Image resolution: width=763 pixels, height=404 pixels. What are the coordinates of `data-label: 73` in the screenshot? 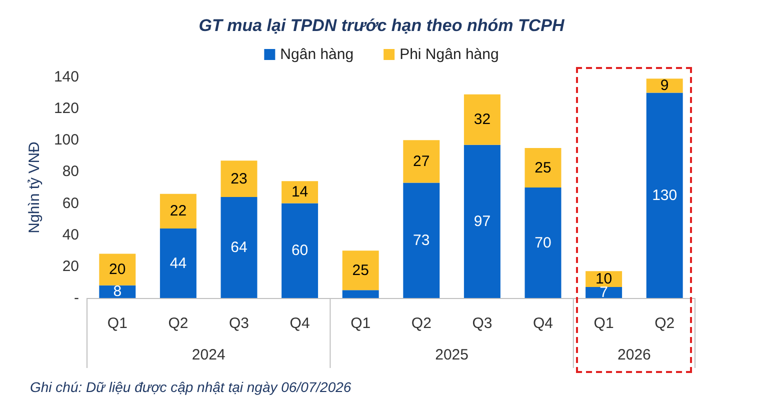 It's located at (421, 240).